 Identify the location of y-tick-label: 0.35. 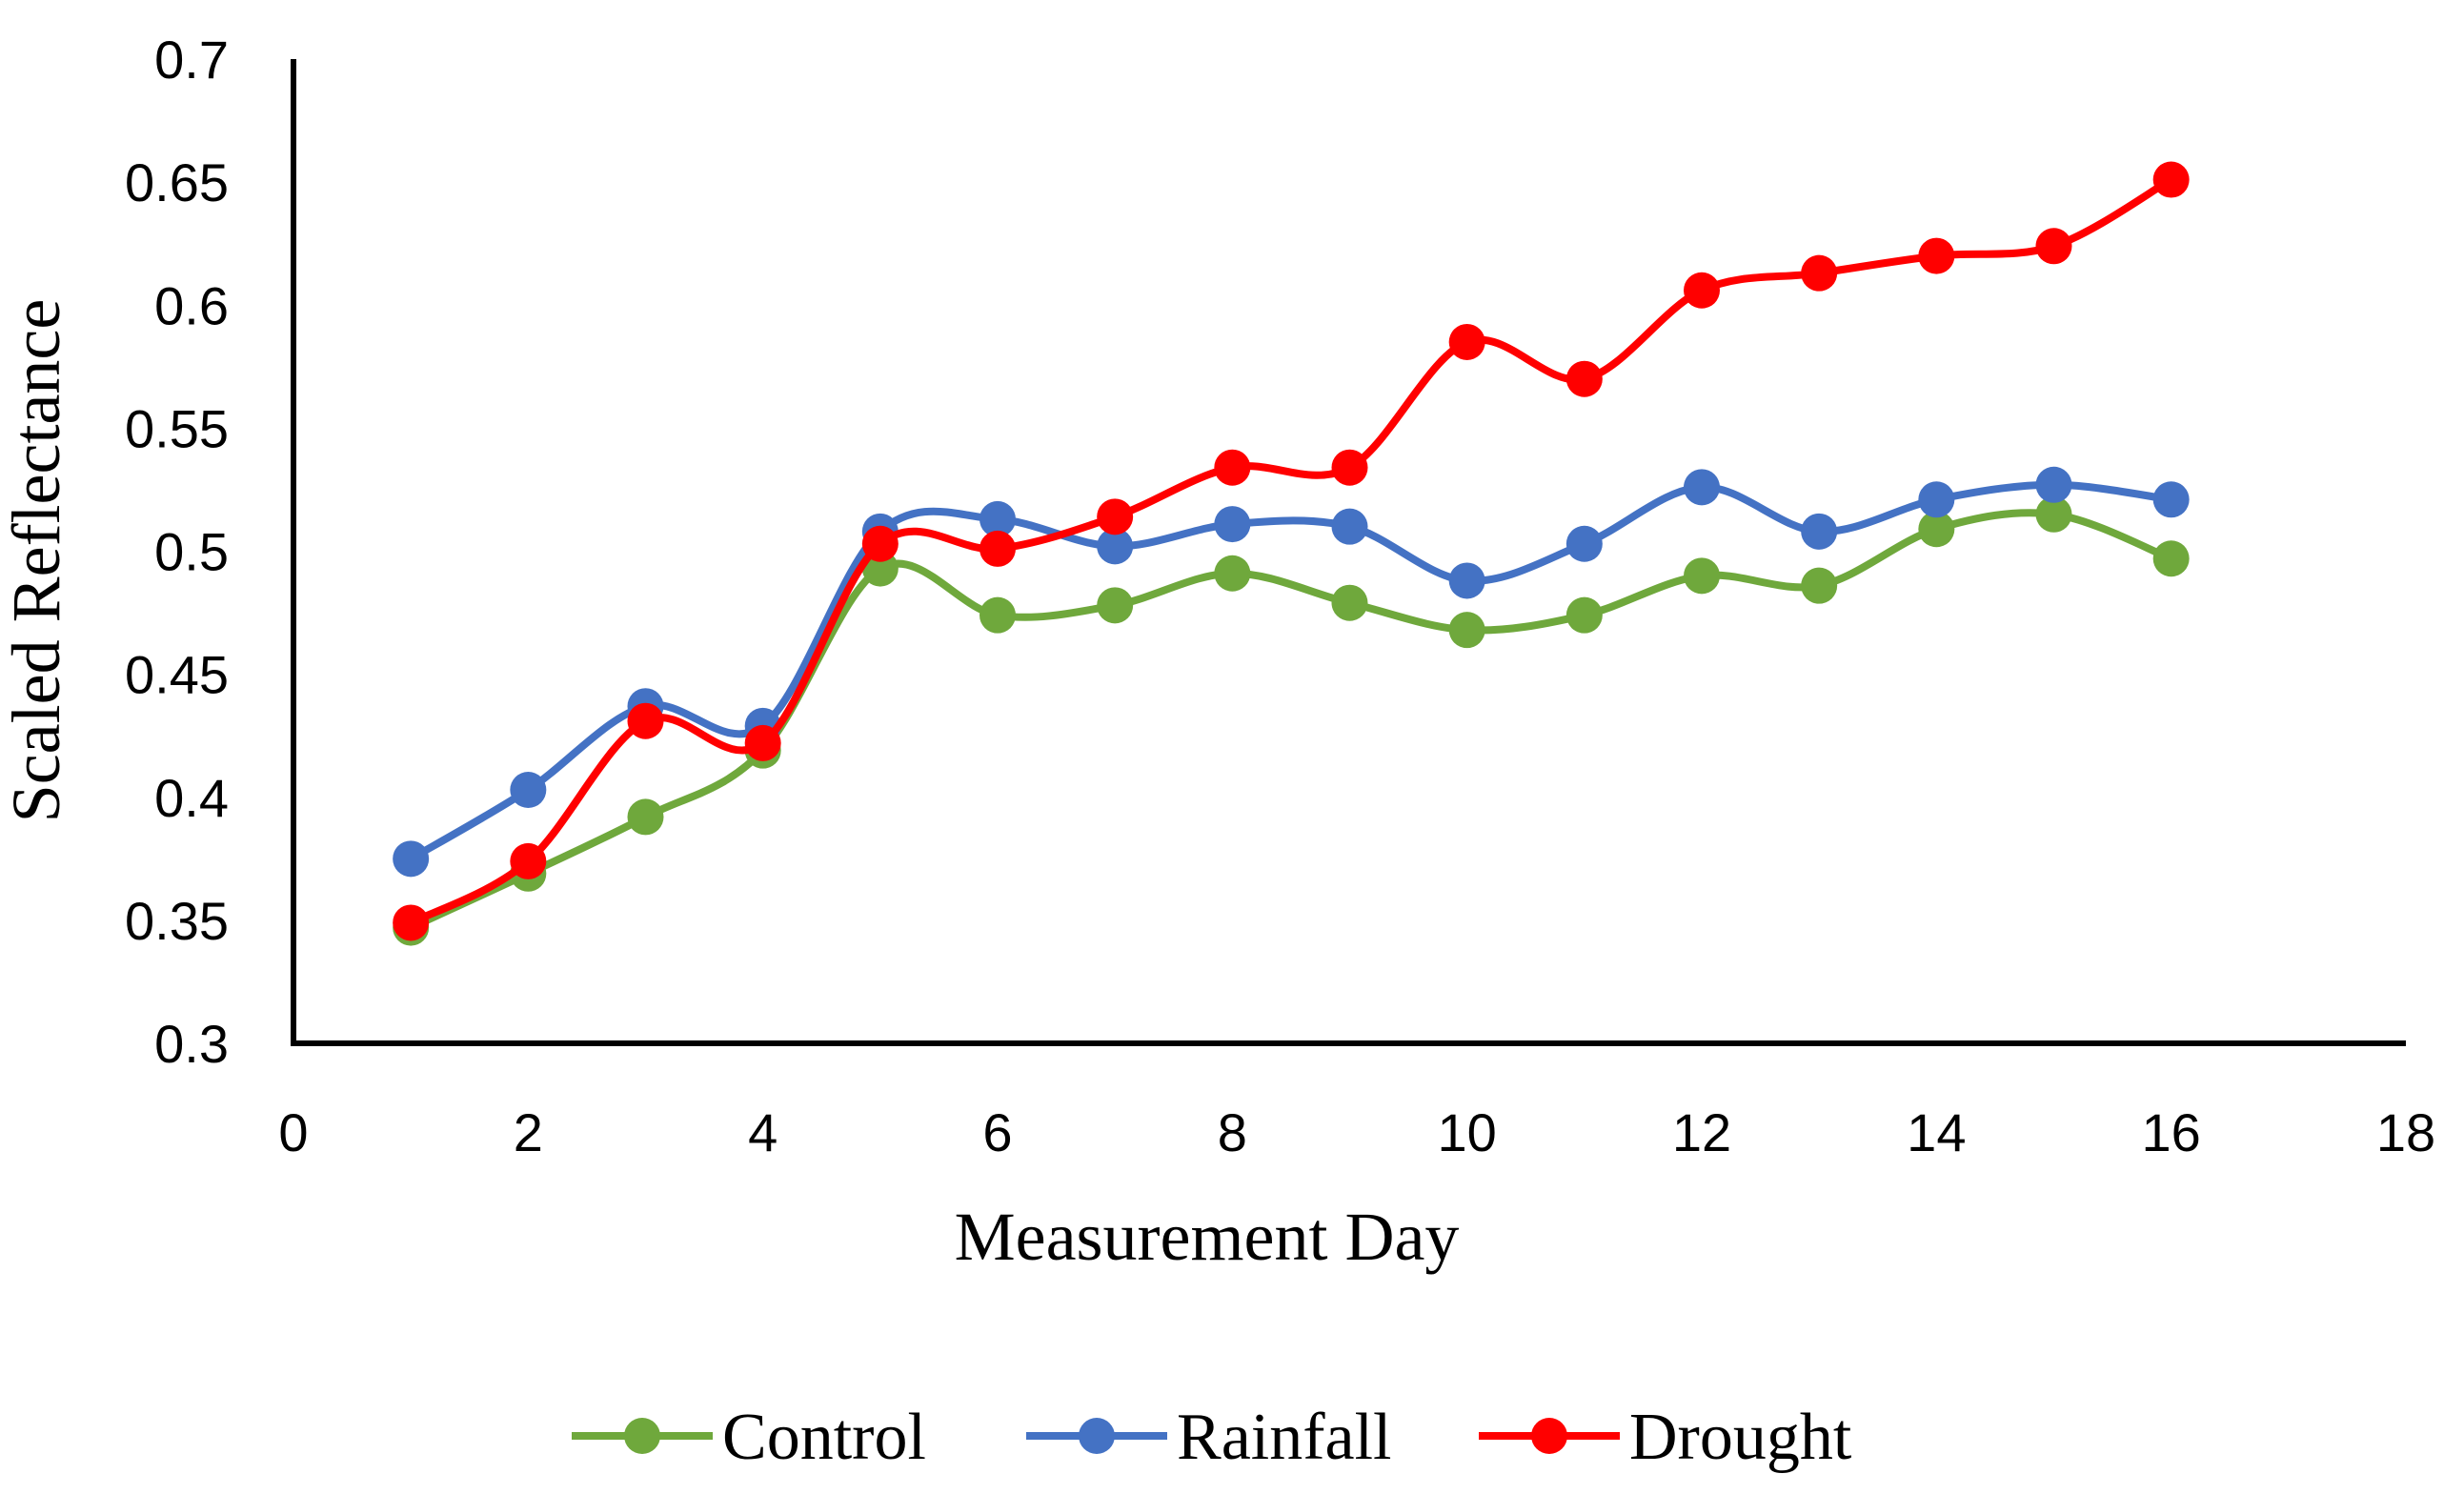
(177, 921).